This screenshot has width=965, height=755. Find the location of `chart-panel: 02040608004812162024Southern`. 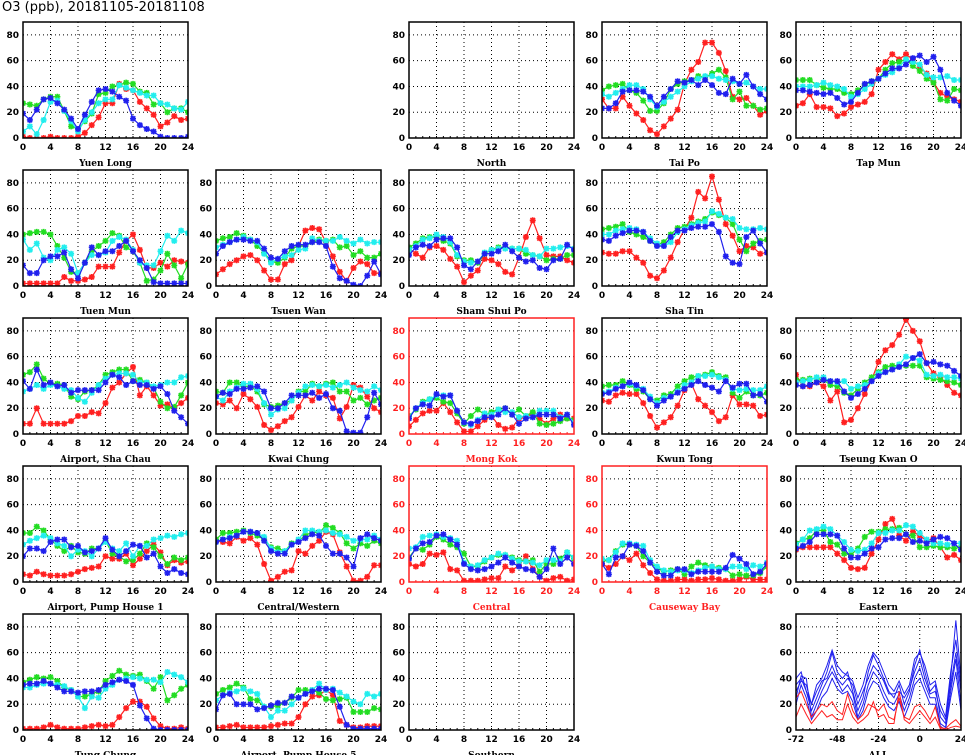

chart-panel: 02040608004812162024Southern is located at coordinates (486, 684).